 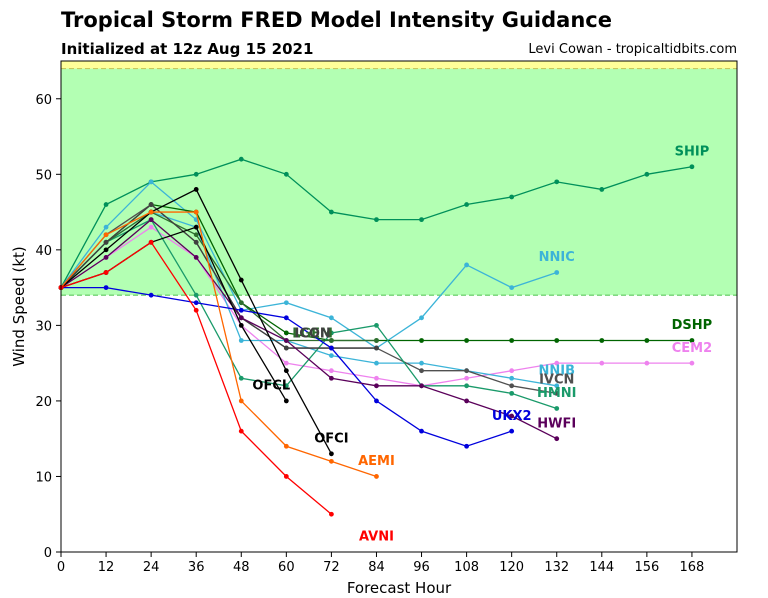 I want to click on x-tick-label: 120, so click(x=511, y=567).